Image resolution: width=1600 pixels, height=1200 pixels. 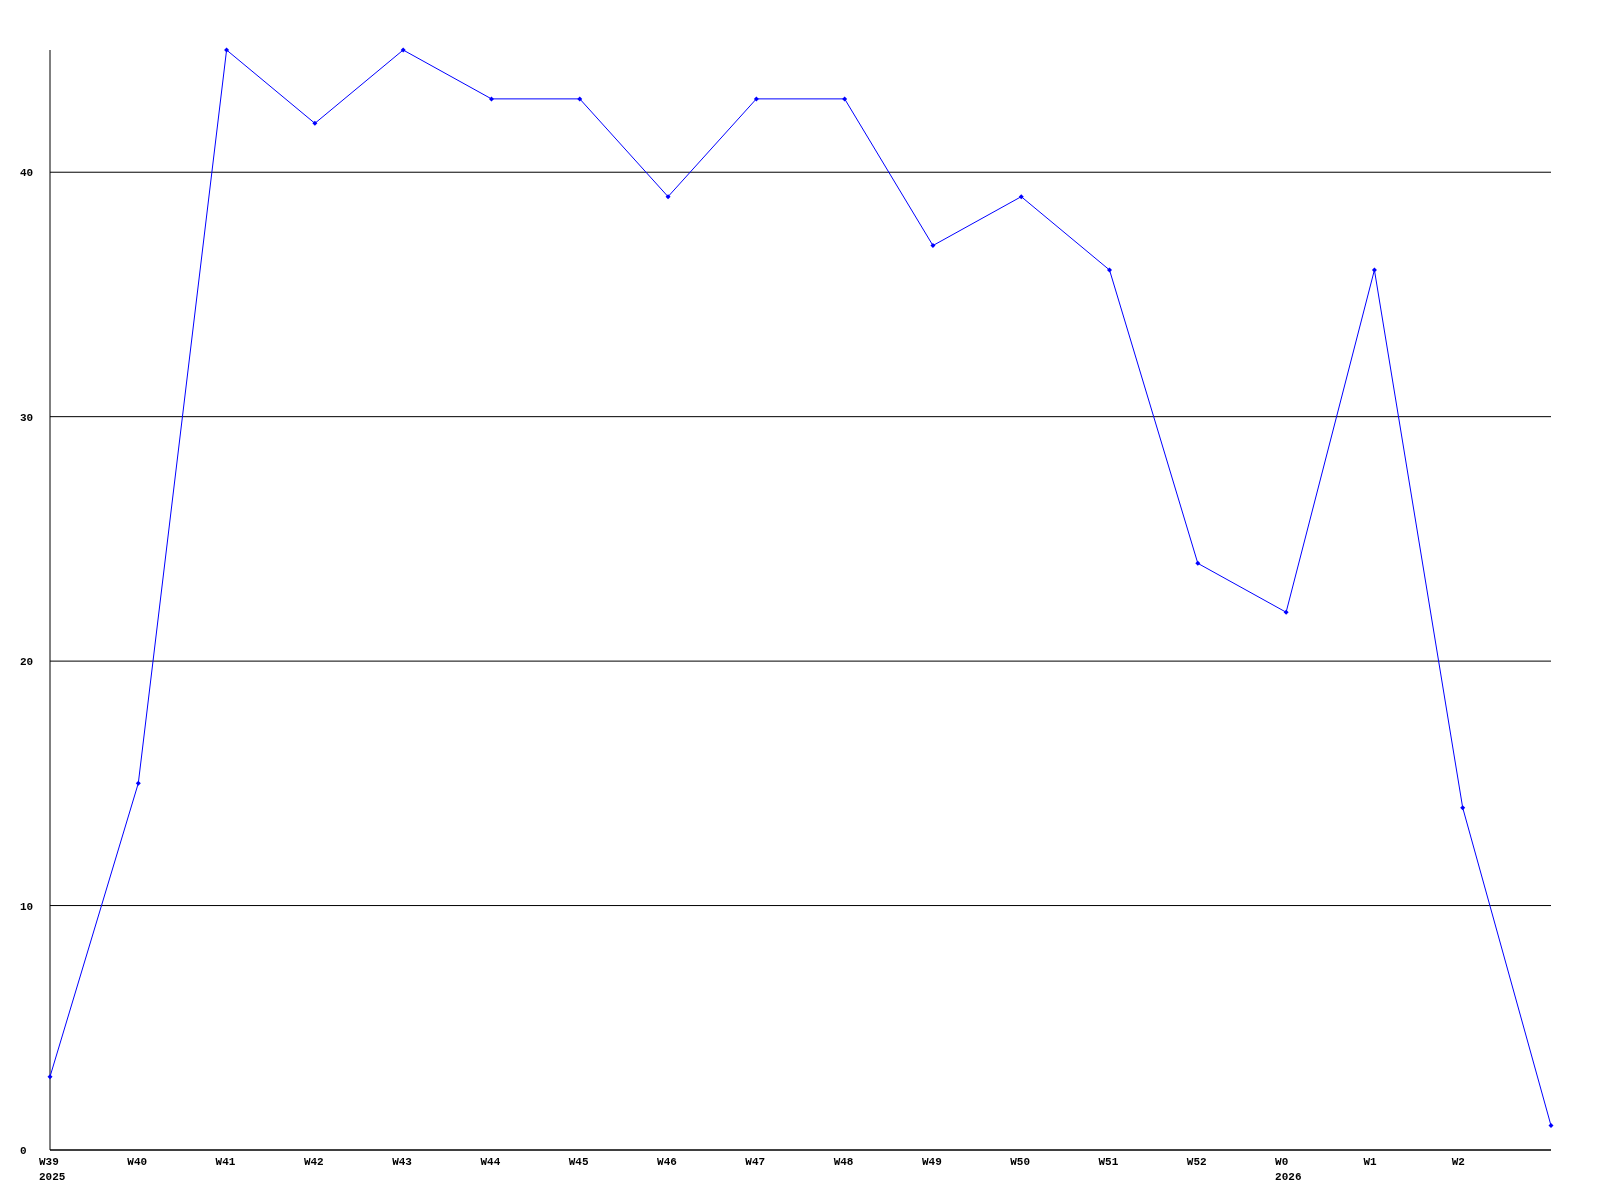 I want to click on y-tick-label: 20, so click(x=27, y=662).